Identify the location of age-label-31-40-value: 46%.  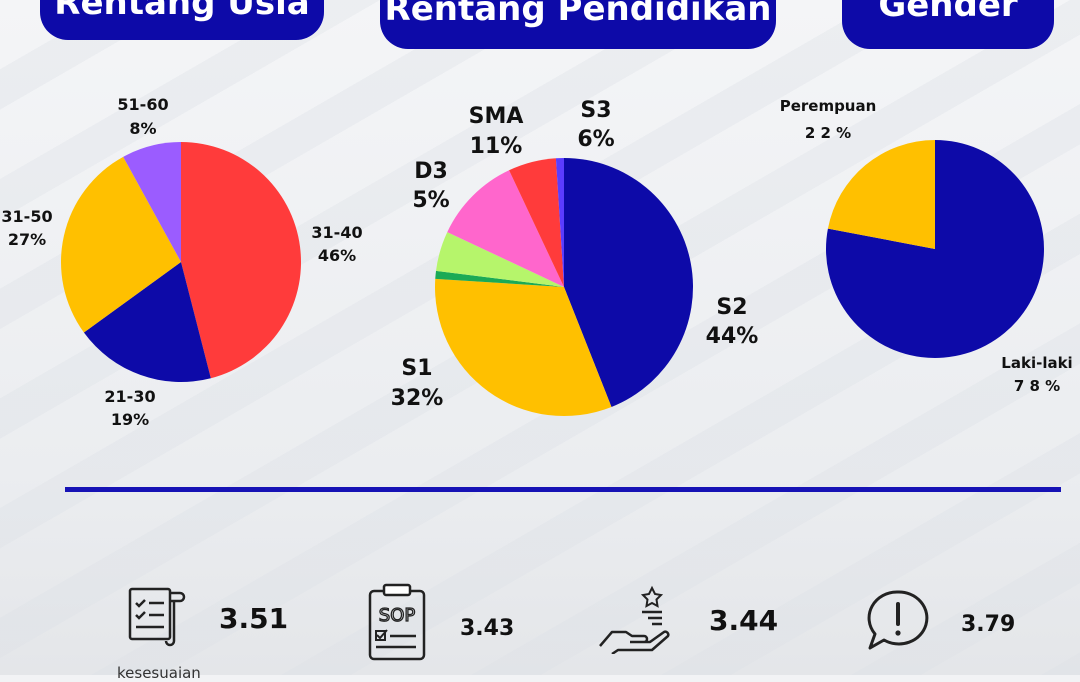
(337, 255).